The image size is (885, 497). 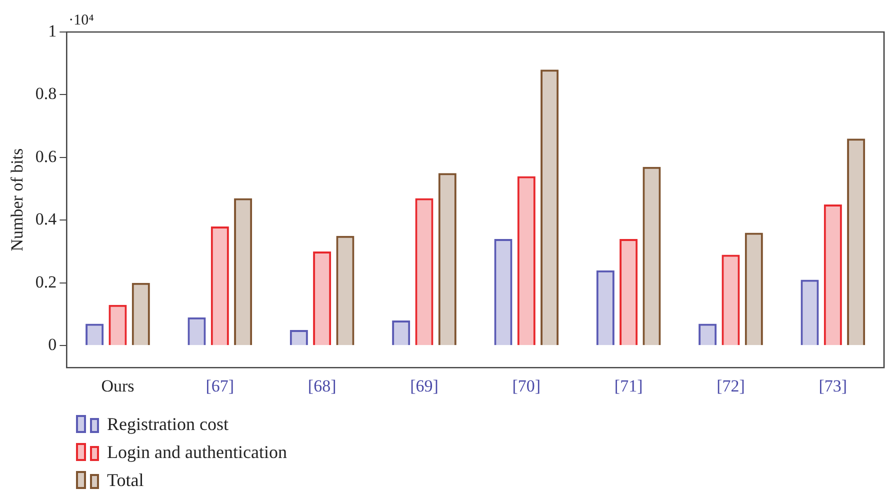 What do you see at coordinates (833, 386) in the screenshot?
I see `x-tick-label: [73]` at bounding box center [833, 386].